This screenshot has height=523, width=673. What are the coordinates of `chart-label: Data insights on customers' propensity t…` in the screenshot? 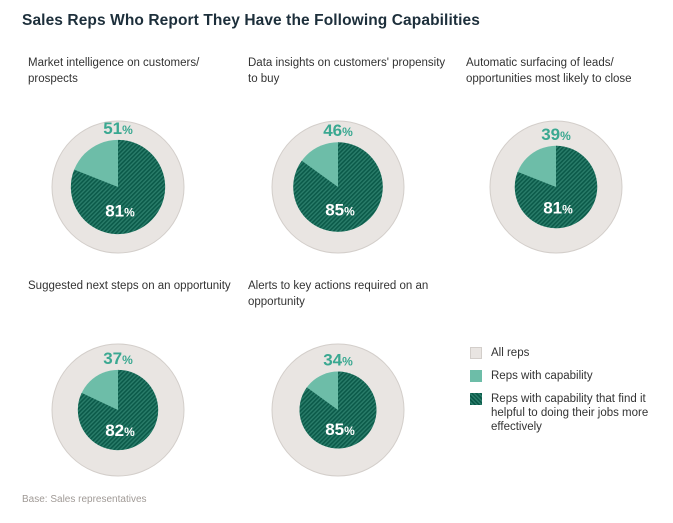 It's located at (347, 71).